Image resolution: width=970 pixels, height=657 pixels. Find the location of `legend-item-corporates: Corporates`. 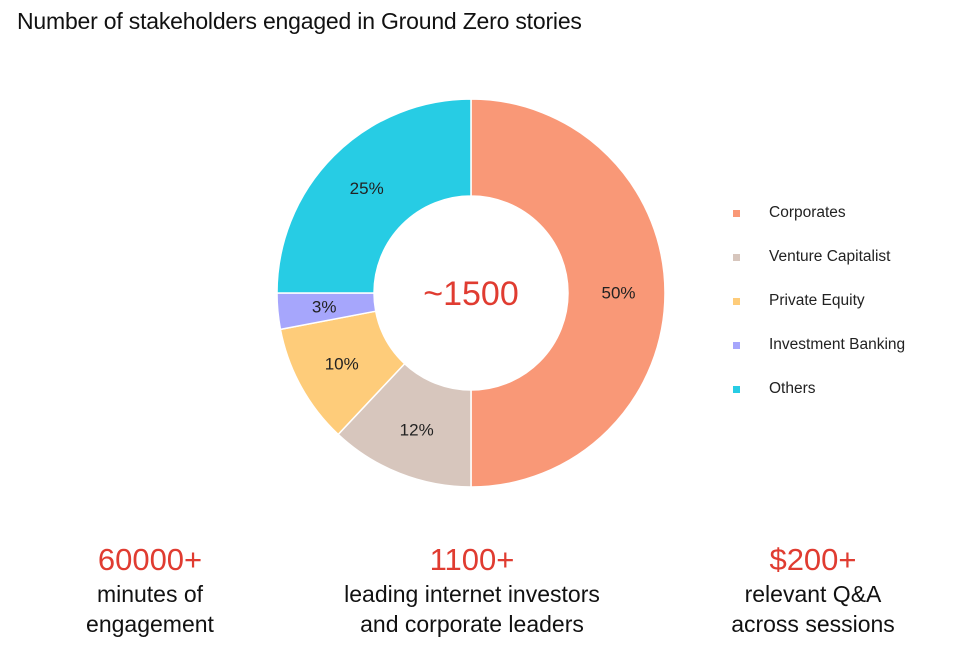

legend-item-corporates: Corporates is located at coordinates (819, 223).